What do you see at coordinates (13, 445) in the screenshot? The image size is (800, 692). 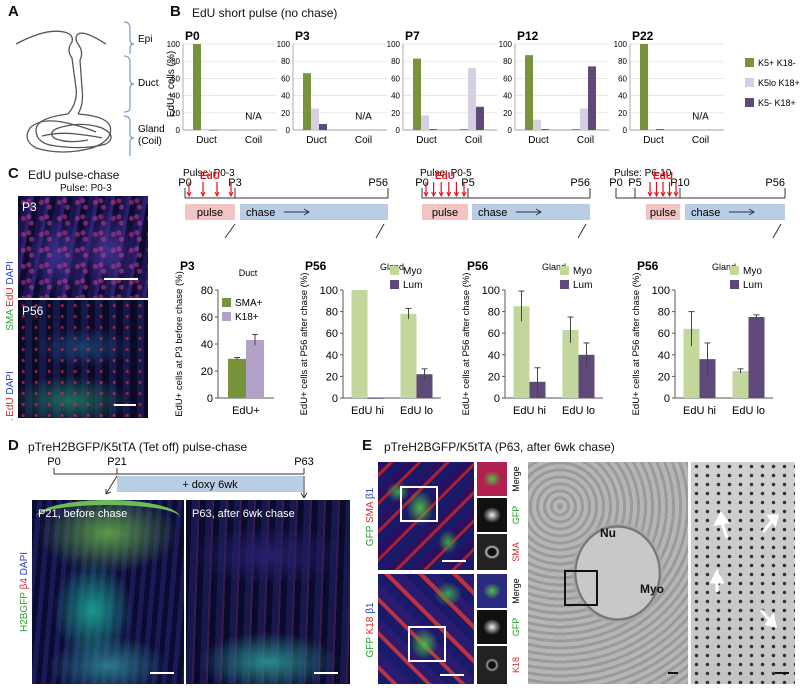 I see `panel-letter-d: D` at bounding box center [13, 445].